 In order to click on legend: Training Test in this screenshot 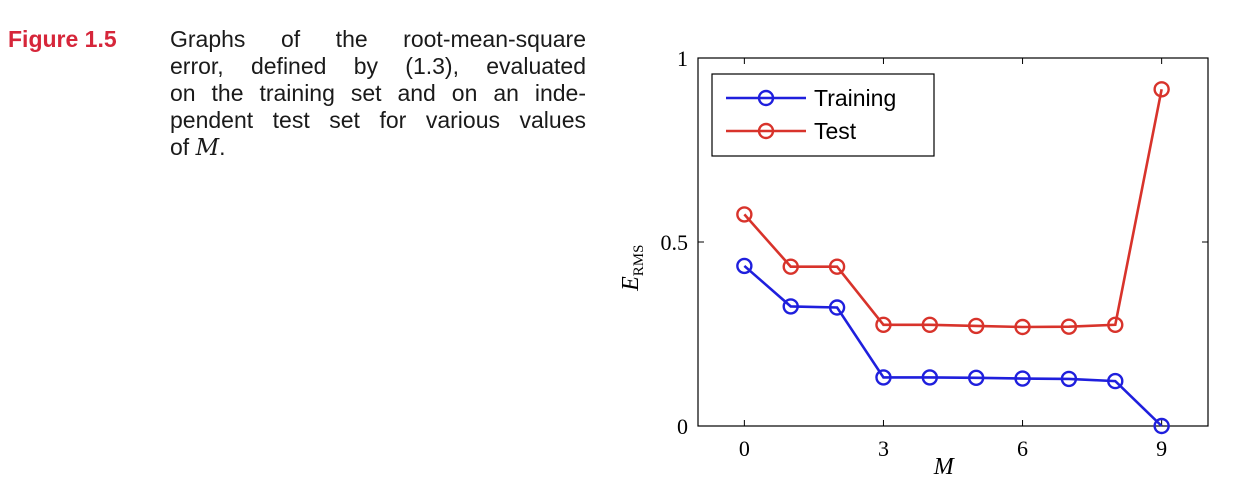, I will do `click(823, 115)`.